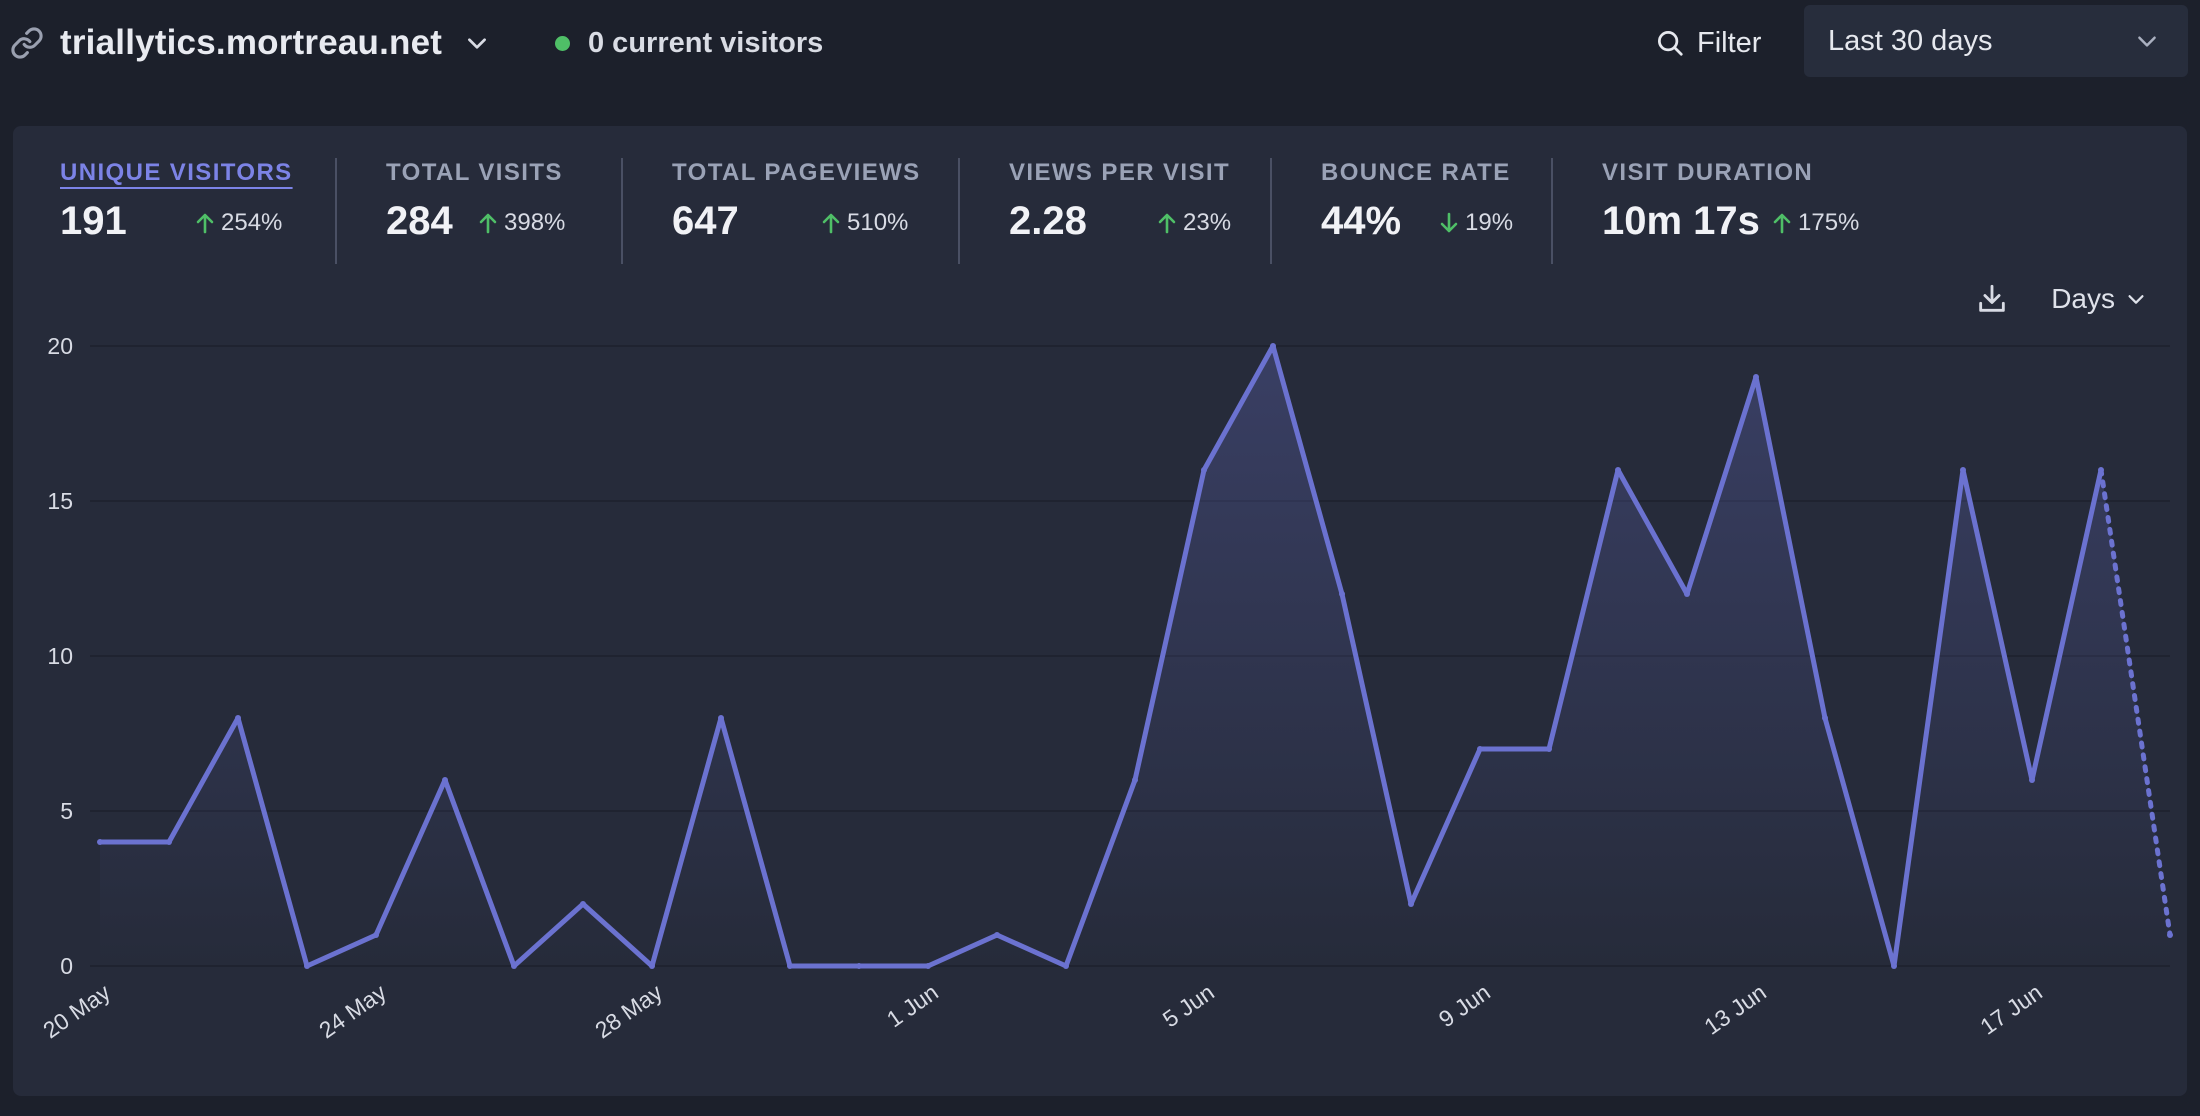  Describe the element at coordinates (562, 43) in the screenshot. I see `live-dot-icon` at that location.